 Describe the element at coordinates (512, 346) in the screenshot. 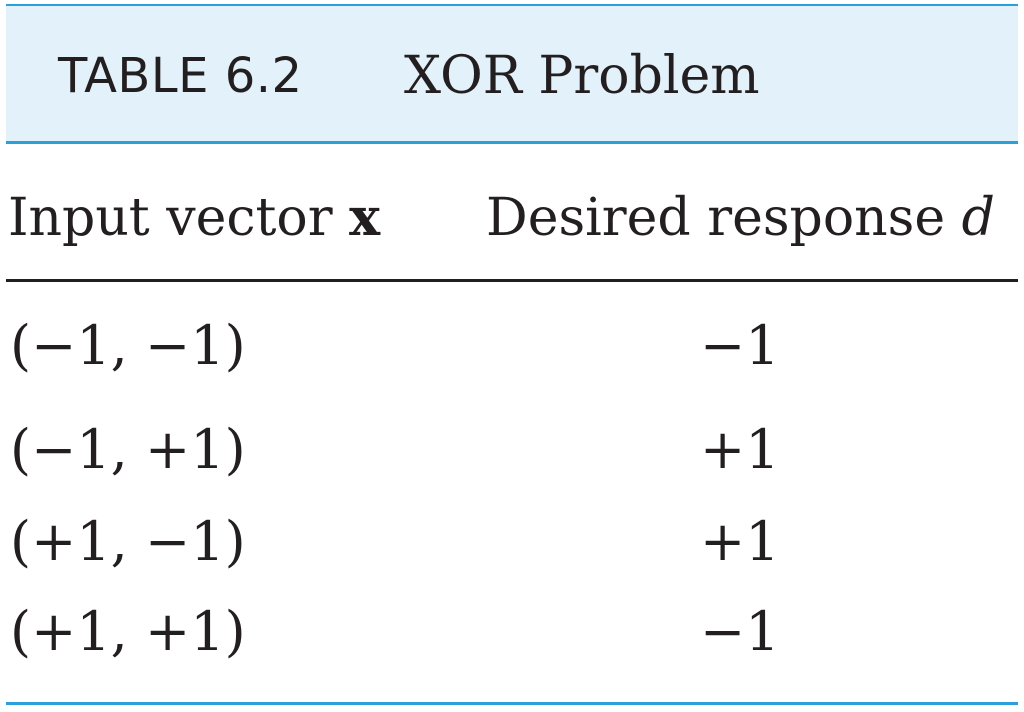

I see `table-row: (−1, −1) −1` at that location.